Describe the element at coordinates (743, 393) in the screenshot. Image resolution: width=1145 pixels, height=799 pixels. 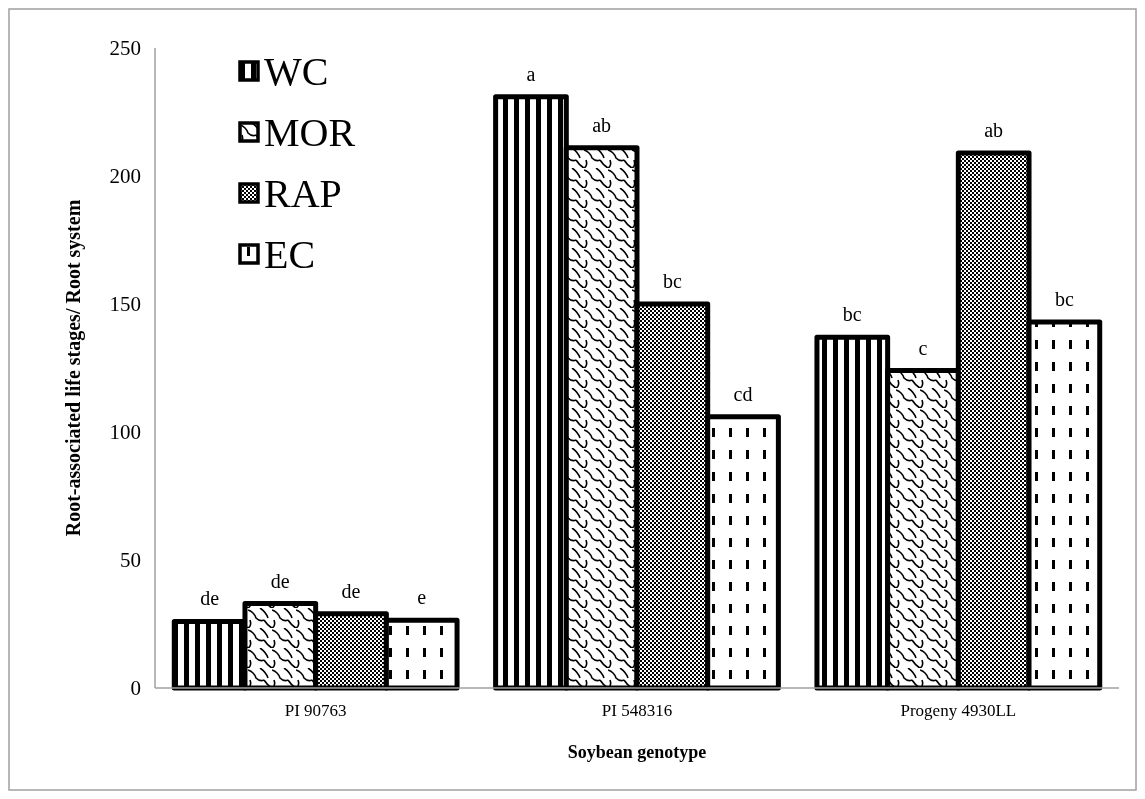
I see `data-label: cd` at that location.